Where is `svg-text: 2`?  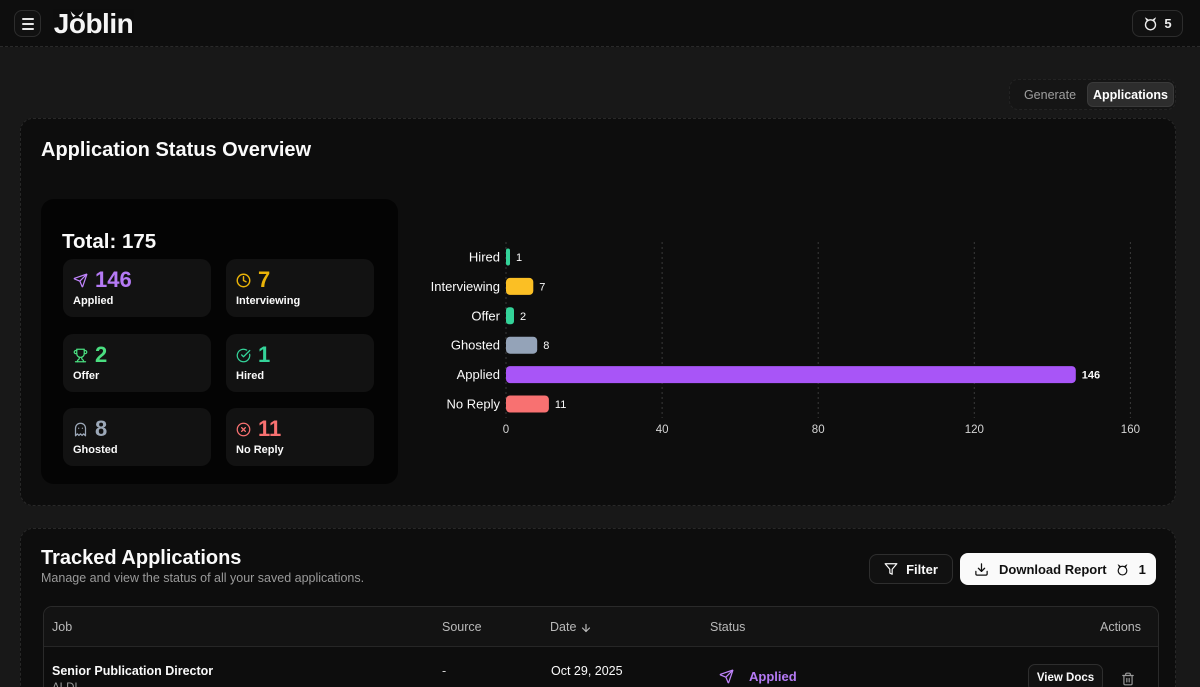
svg-text: 2 is located at coordinates (523, 317).